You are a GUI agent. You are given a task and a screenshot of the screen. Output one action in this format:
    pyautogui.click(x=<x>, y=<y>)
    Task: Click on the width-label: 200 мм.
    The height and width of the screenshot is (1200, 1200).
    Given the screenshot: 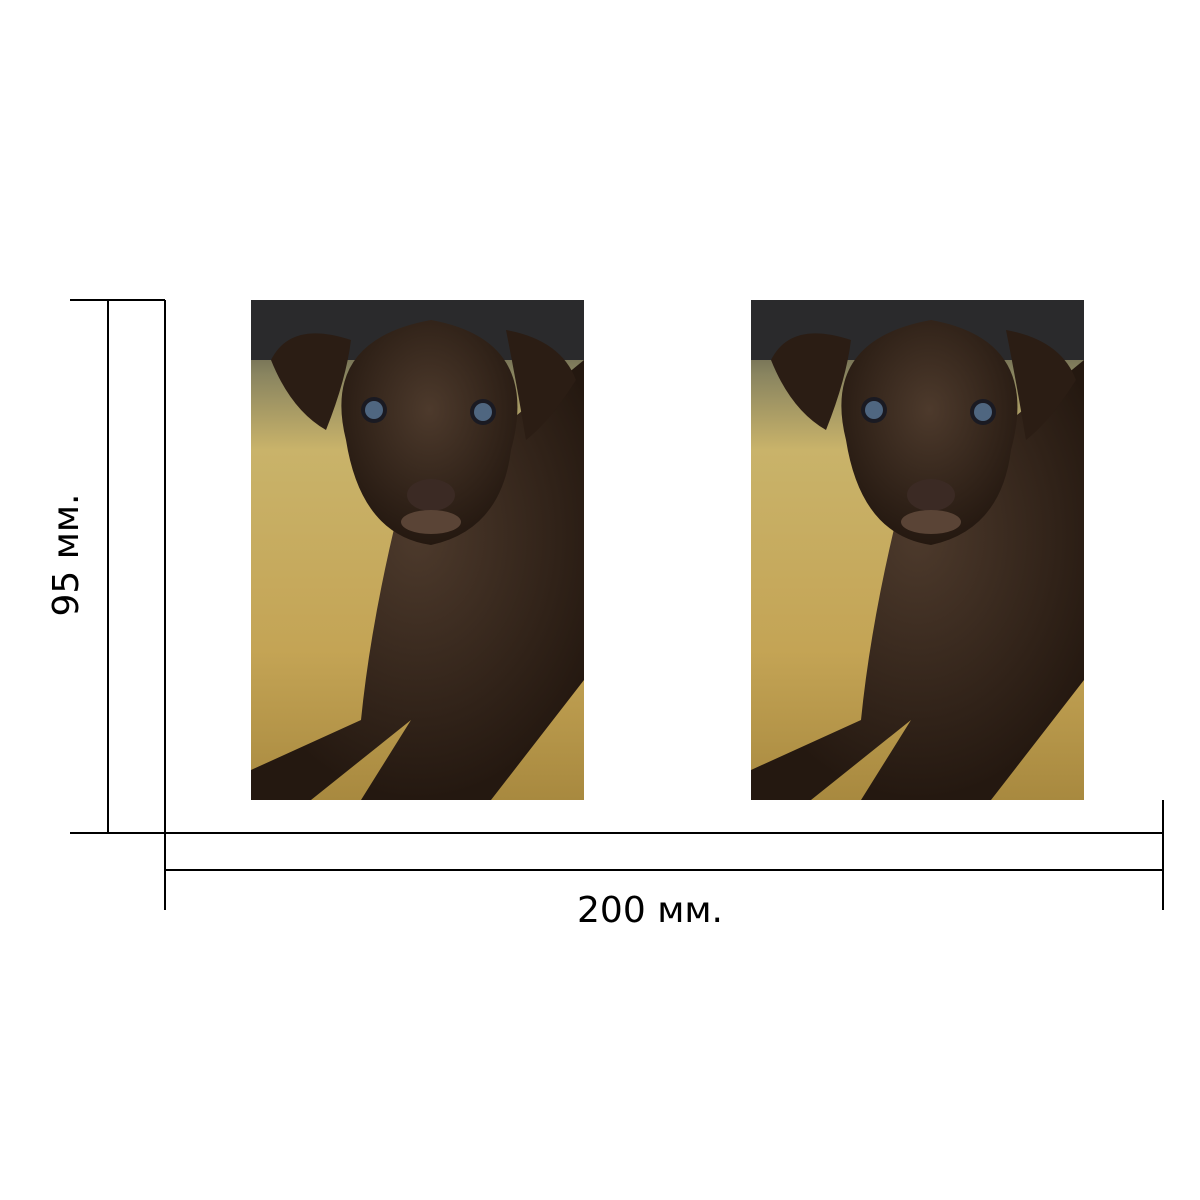 What is the action you would take?
    pyautogui.click(x=650, y=910)
    